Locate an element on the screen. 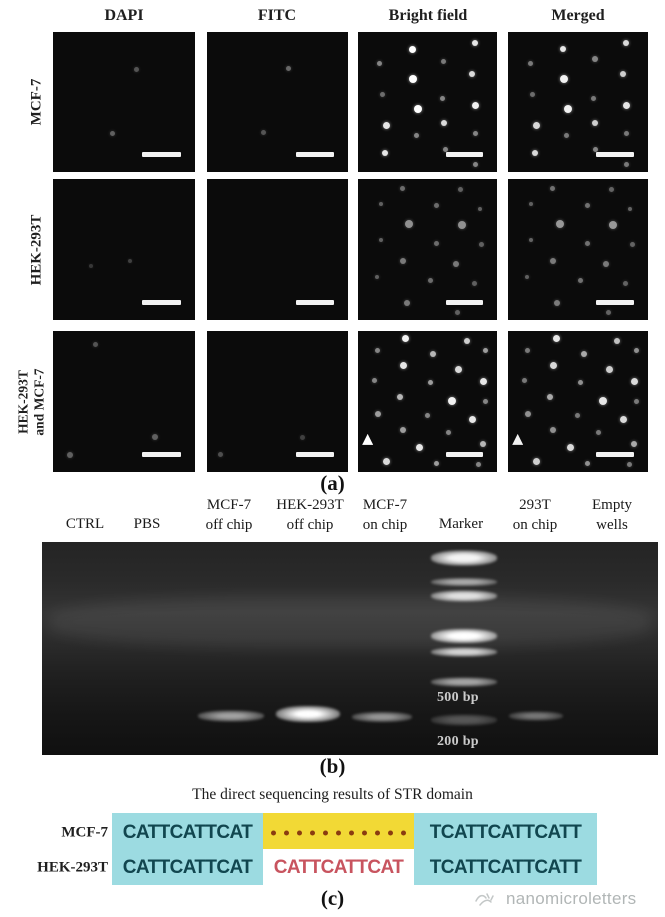 This screenshot has height=917, width=665. micro-image-dapi-row2 is located at coordinates (124, 249).